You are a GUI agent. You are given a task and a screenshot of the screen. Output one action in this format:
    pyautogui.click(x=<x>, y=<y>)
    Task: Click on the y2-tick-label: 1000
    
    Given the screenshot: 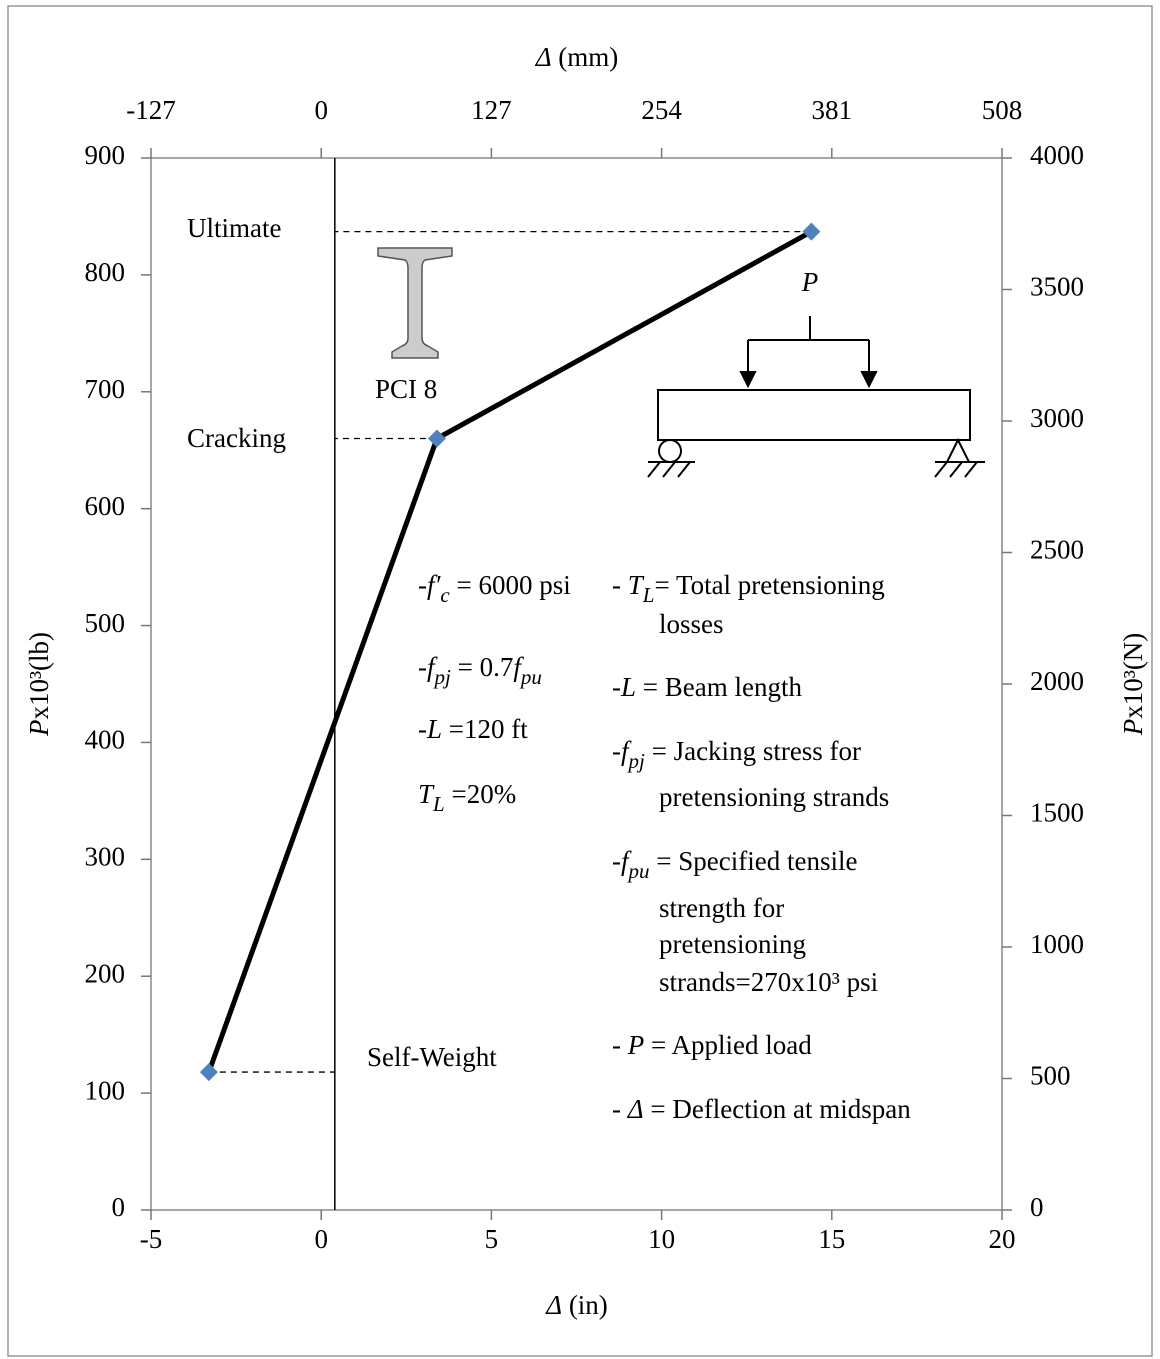 What is the action you would take?
    pyautogui.click(x=1057, y=944)
    